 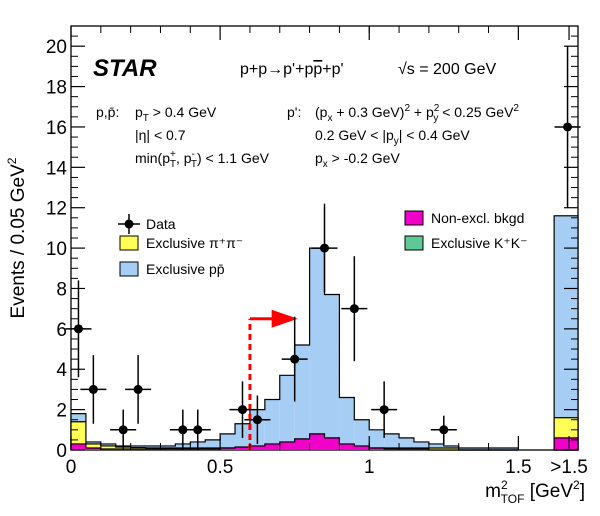 I want to click on cut-right-label: p':, so click(x=294, y=112).